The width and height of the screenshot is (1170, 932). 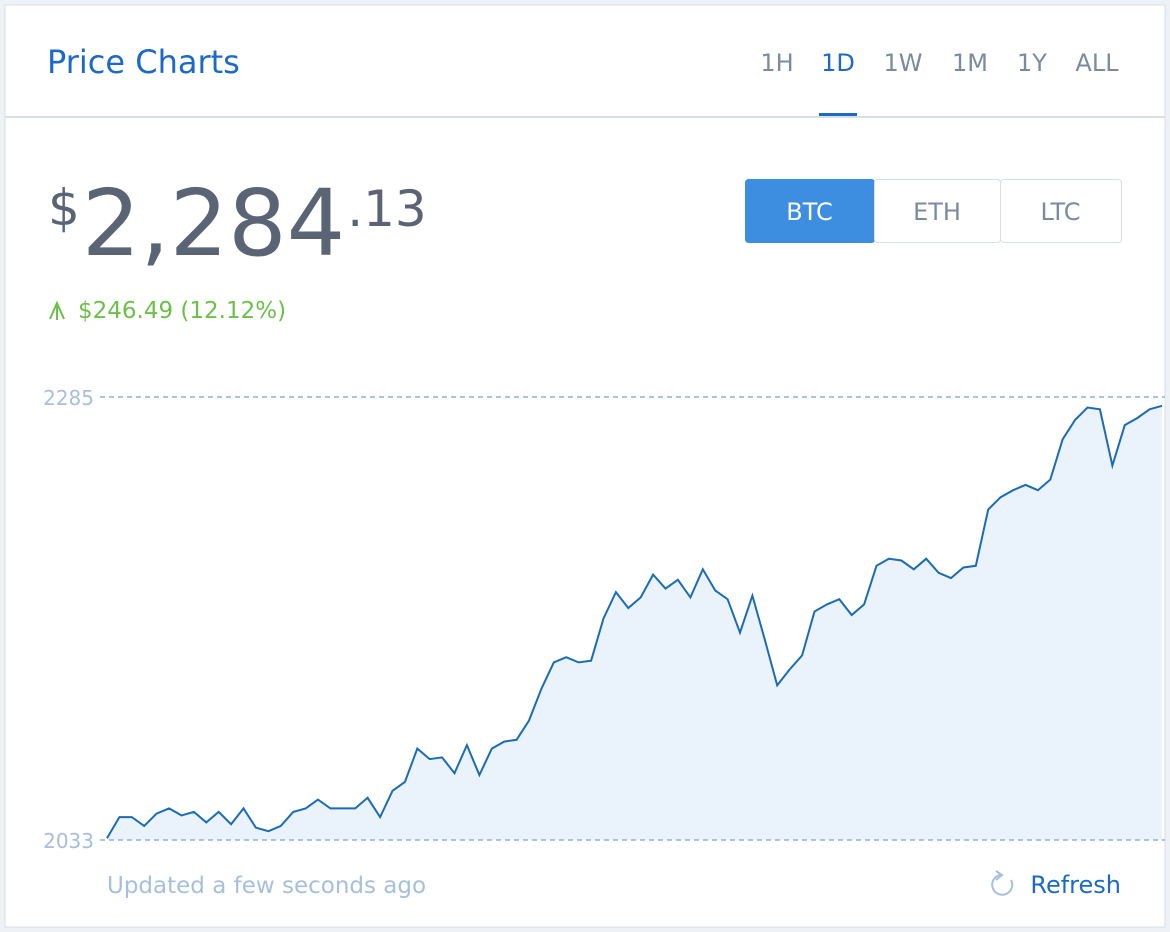 I want to click on time-tab: 1H, so click(x=776, y=63).